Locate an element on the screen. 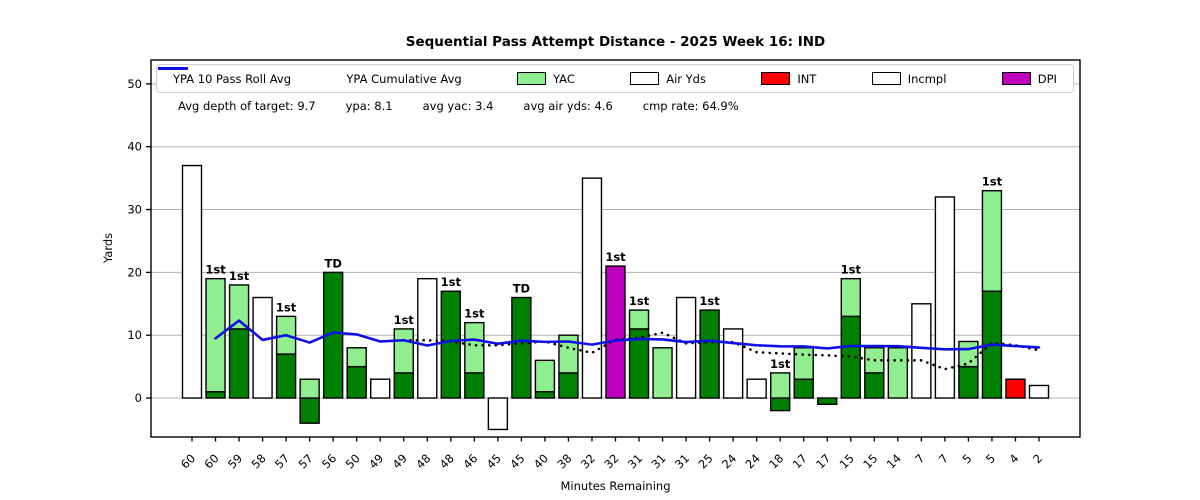  legend-item-cumulative-avg: YPA Cumulative Avg is located at coordinates (310, 76).